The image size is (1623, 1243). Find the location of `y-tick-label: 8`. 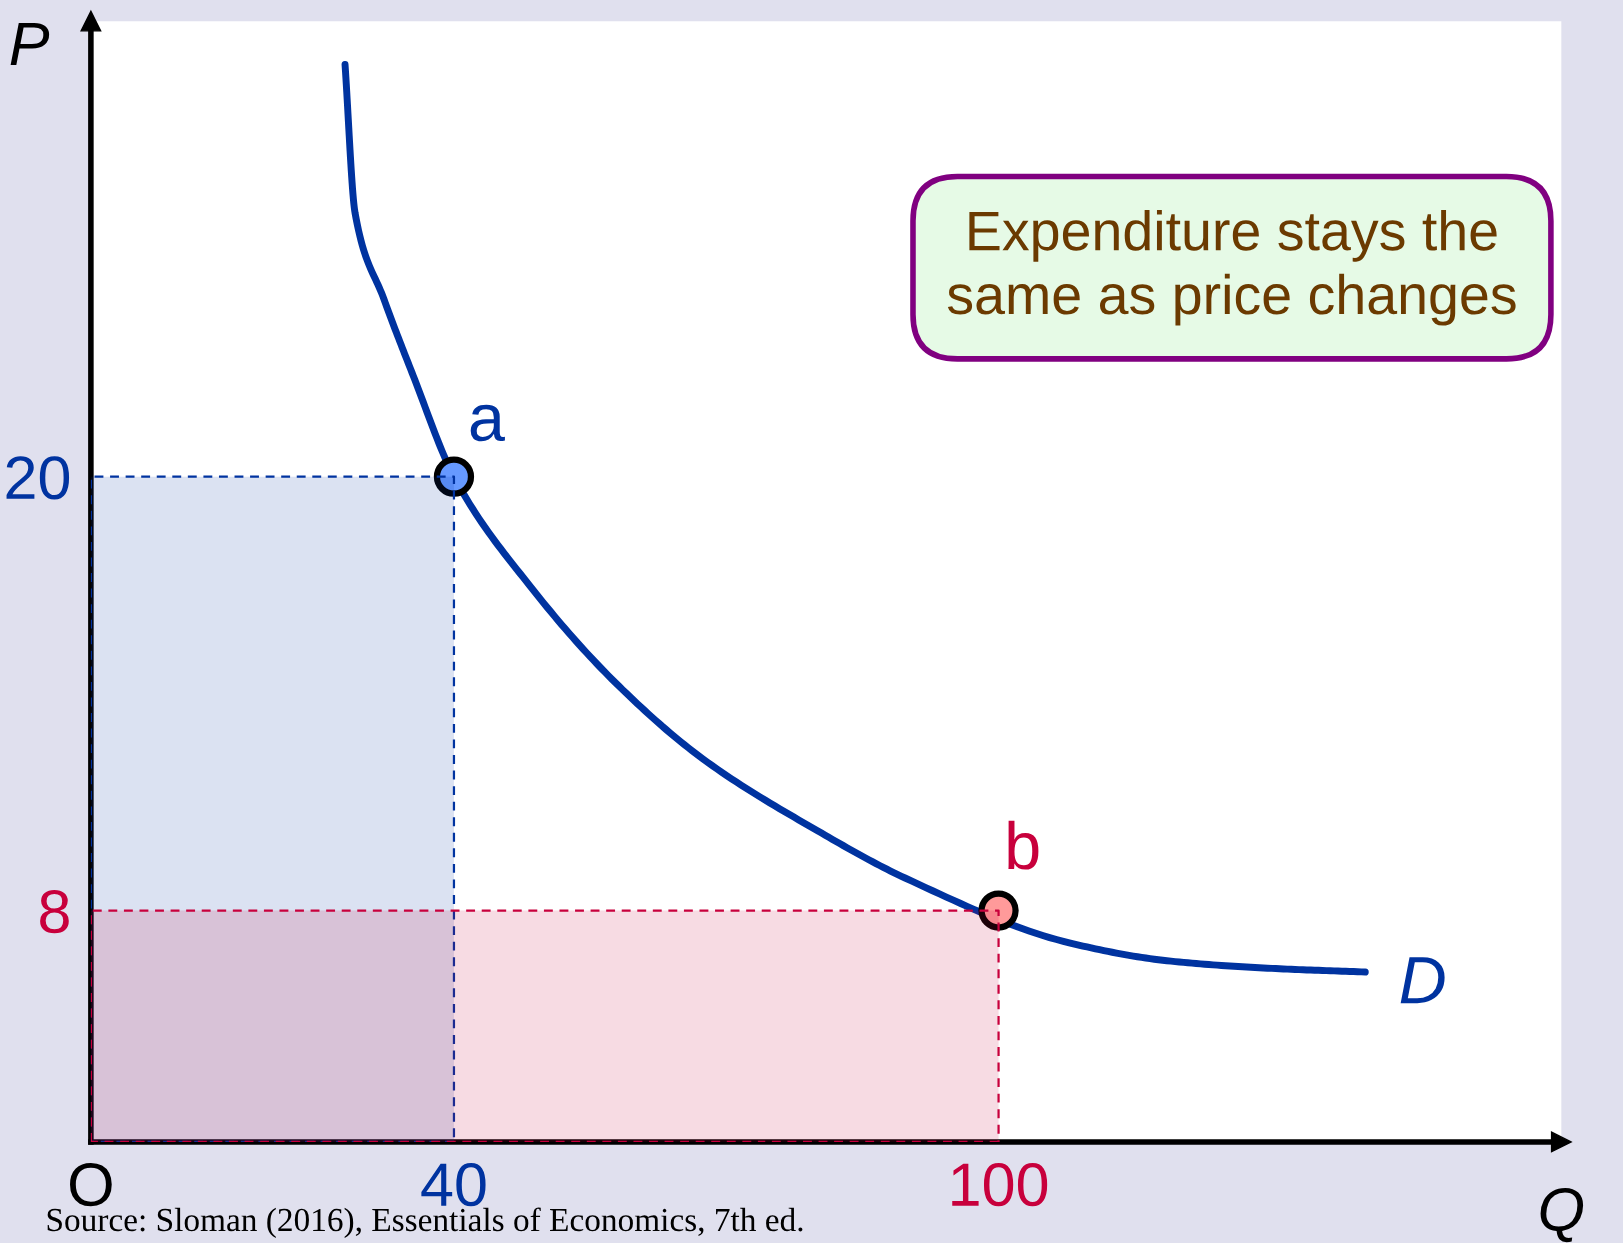

y-tick-label: 8 is located at coordinates (54, 912).